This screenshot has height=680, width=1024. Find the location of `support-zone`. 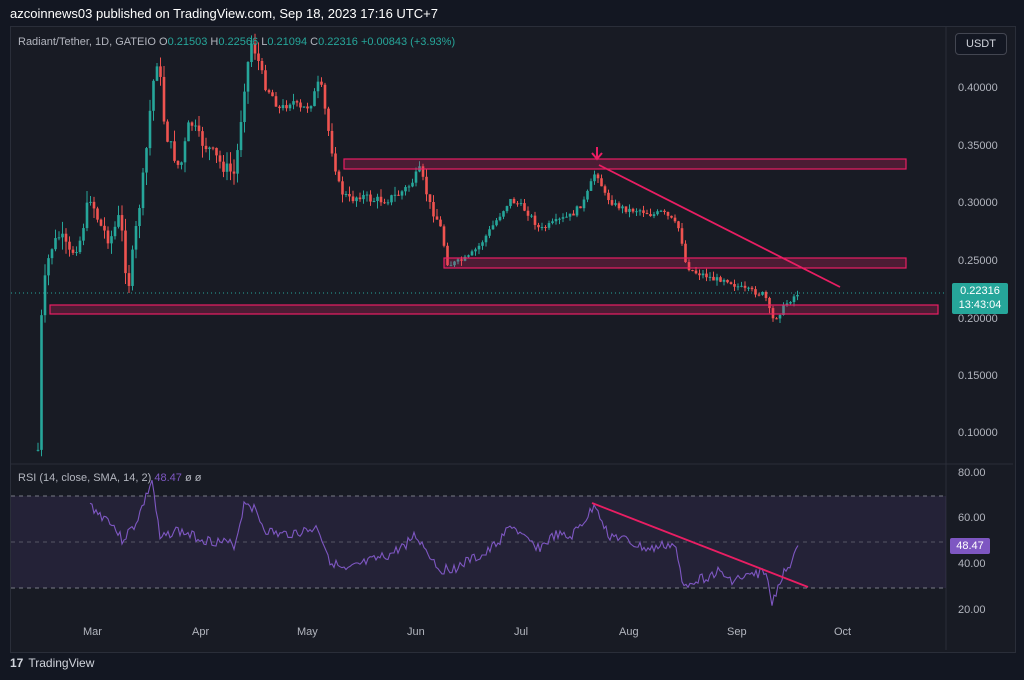

support-zone is located at coordinates (494, 309).